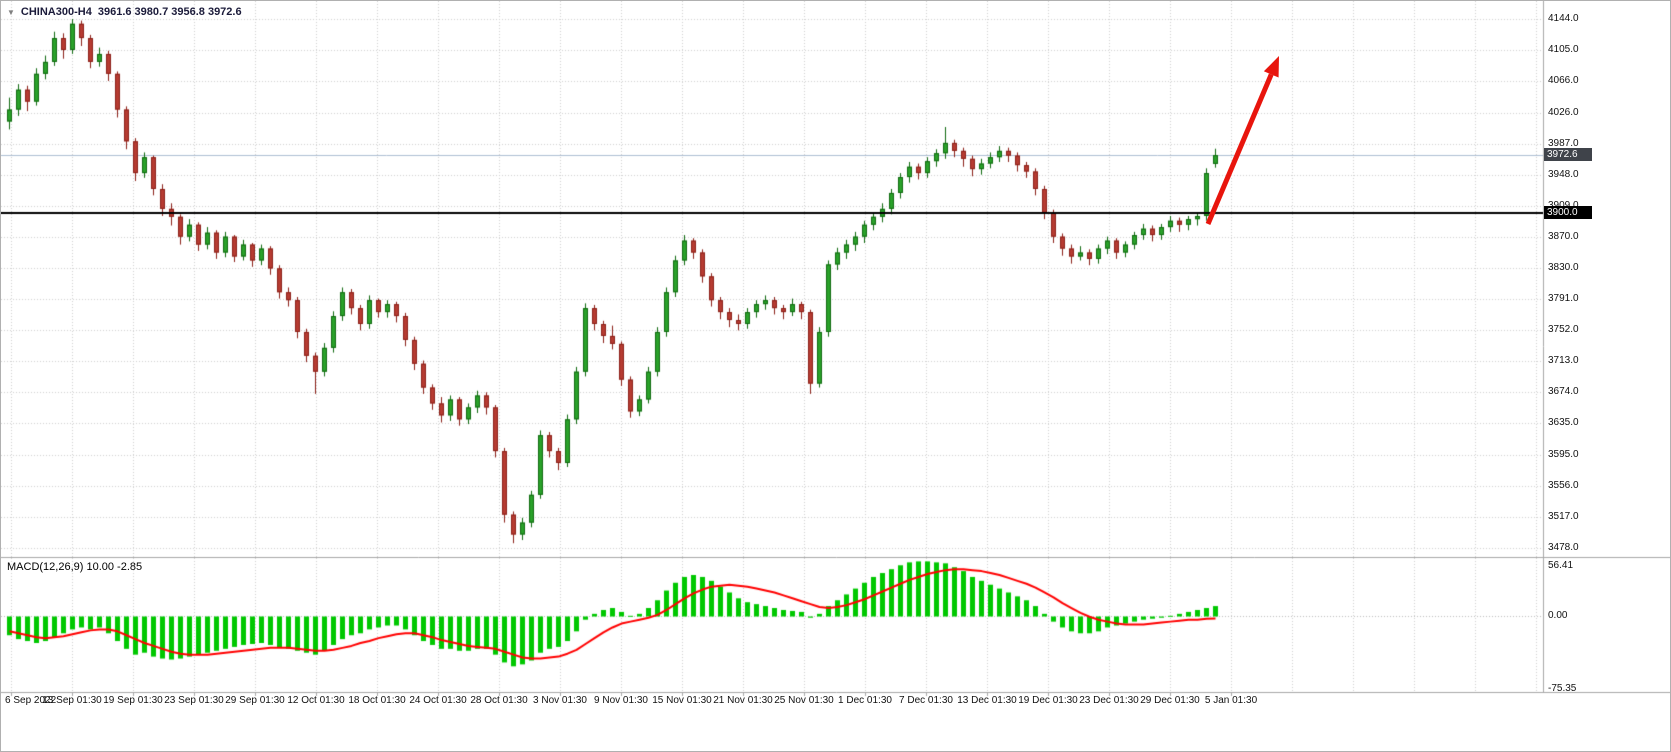  Describe the element at coordinates (1563, 517) in the screenshot. I see `price-axis-label: 3517.0` at that location.